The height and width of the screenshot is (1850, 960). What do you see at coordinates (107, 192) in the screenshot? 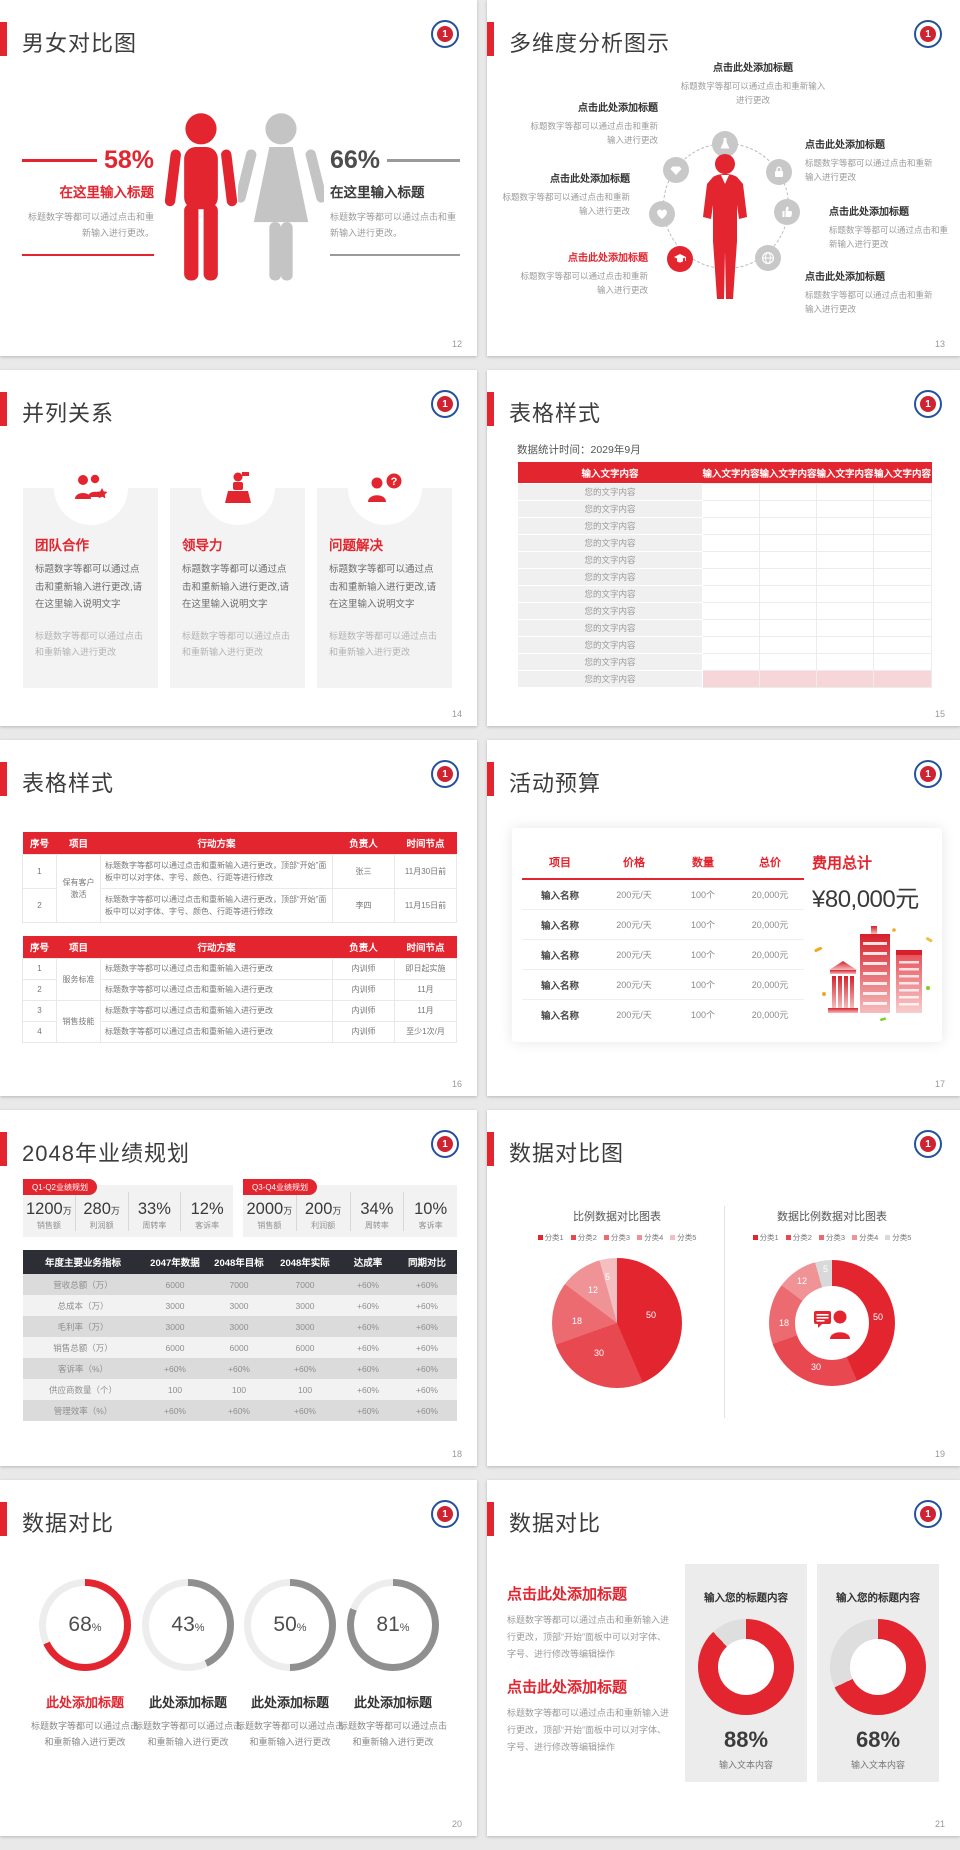
I see `male-heading: 在这里输入标题` at bounding box center [107, 192].